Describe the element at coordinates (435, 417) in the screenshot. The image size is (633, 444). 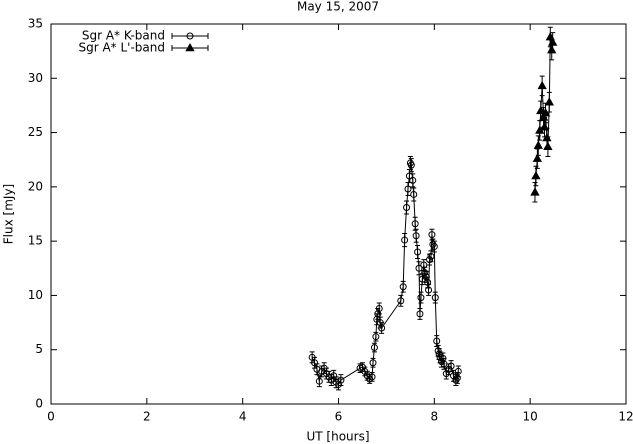
I see `x-tick-label: 8` at that location.